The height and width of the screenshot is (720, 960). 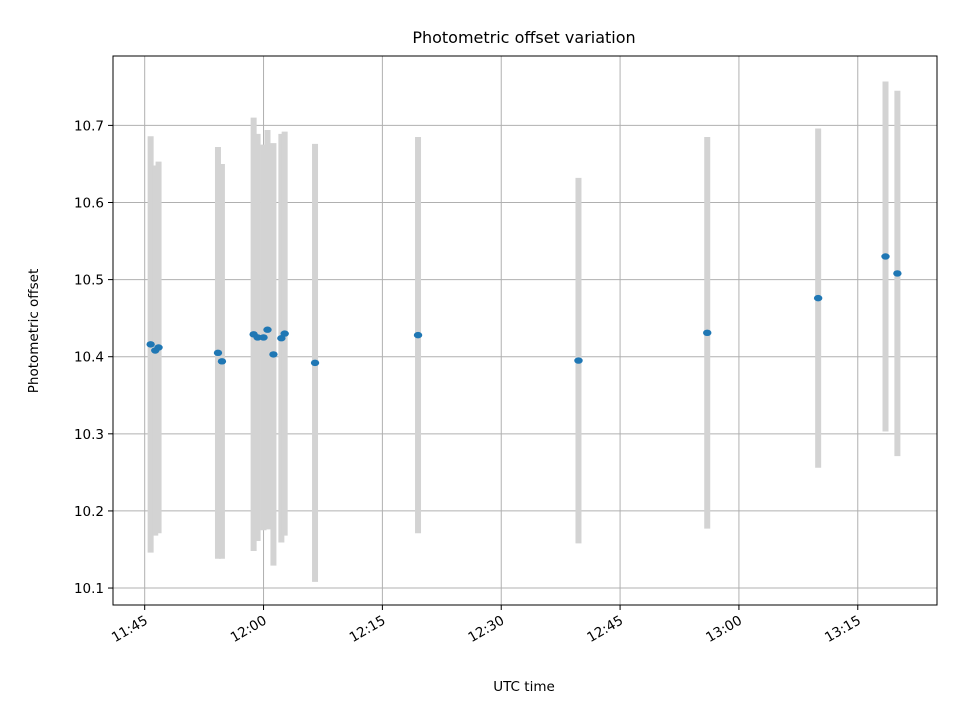 I want to click on y-tick-label: 10.2, so click(x=89, y=512).